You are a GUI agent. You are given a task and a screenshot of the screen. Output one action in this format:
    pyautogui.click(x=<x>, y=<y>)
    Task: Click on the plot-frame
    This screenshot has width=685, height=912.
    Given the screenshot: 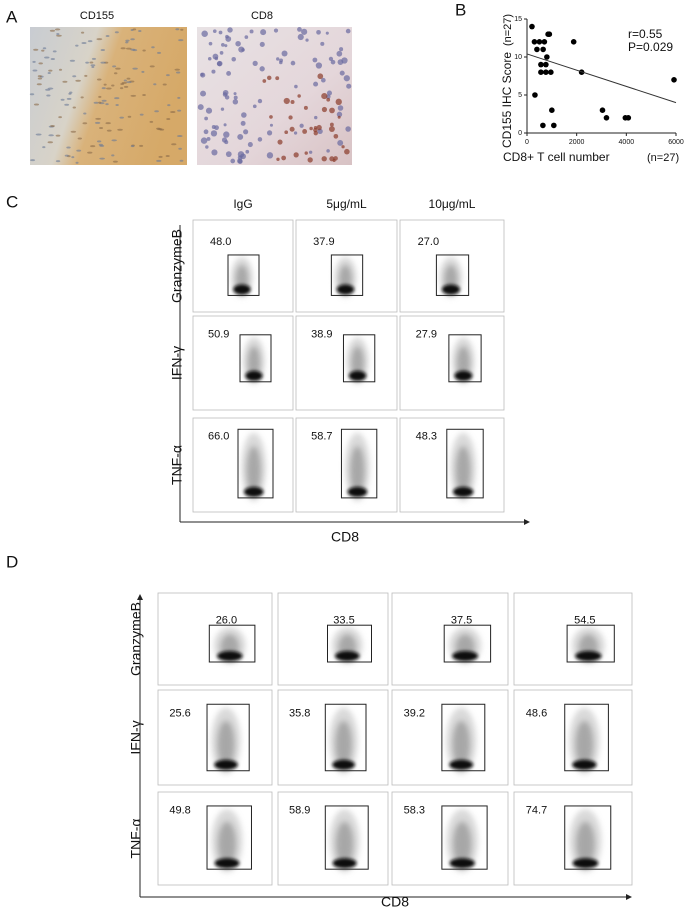 What is the action you would take?
    pyautogui.click(x=452, y=363)
    